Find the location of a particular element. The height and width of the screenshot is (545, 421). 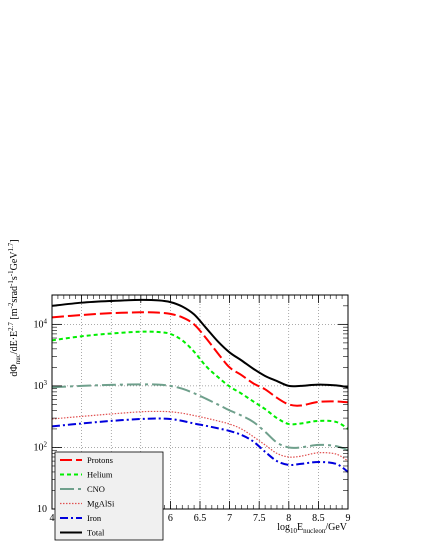

series-line-total is located at coordinates (200, 343).